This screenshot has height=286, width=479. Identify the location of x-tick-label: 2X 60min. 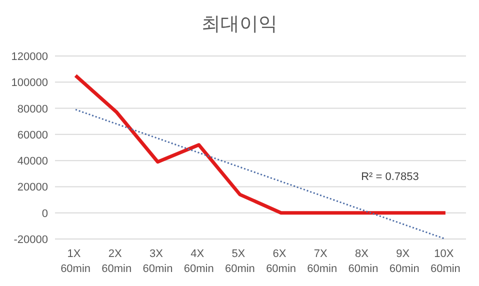
(117, 261).